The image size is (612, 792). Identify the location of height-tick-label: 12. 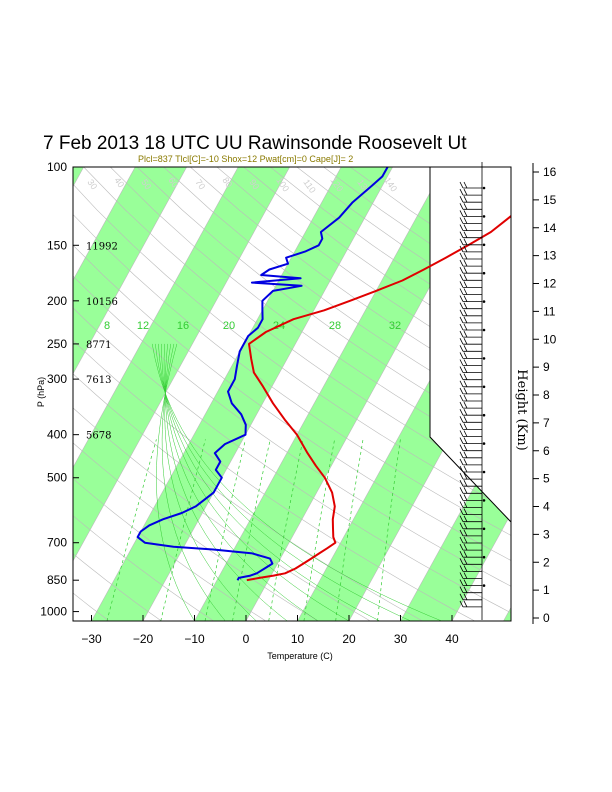
(550, 284).